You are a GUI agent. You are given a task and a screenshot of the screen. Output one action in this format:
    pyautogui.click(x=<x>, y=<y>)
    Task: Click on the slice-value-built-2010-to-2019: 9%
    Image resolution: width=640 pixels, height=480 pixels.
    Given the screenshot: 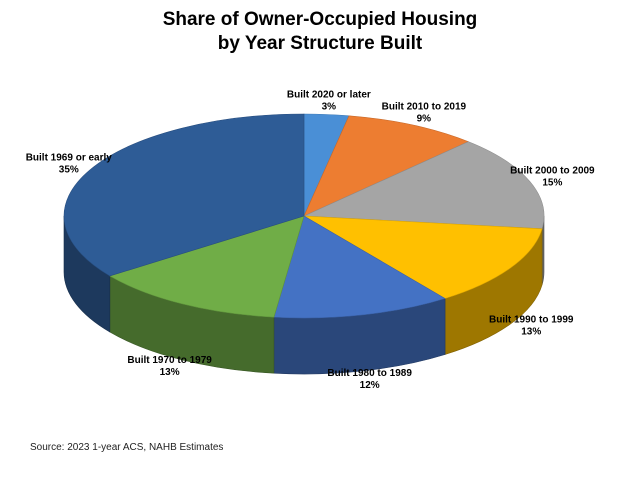 What is the action you would take?
    pyautogui.click(x=424, y=119)
    